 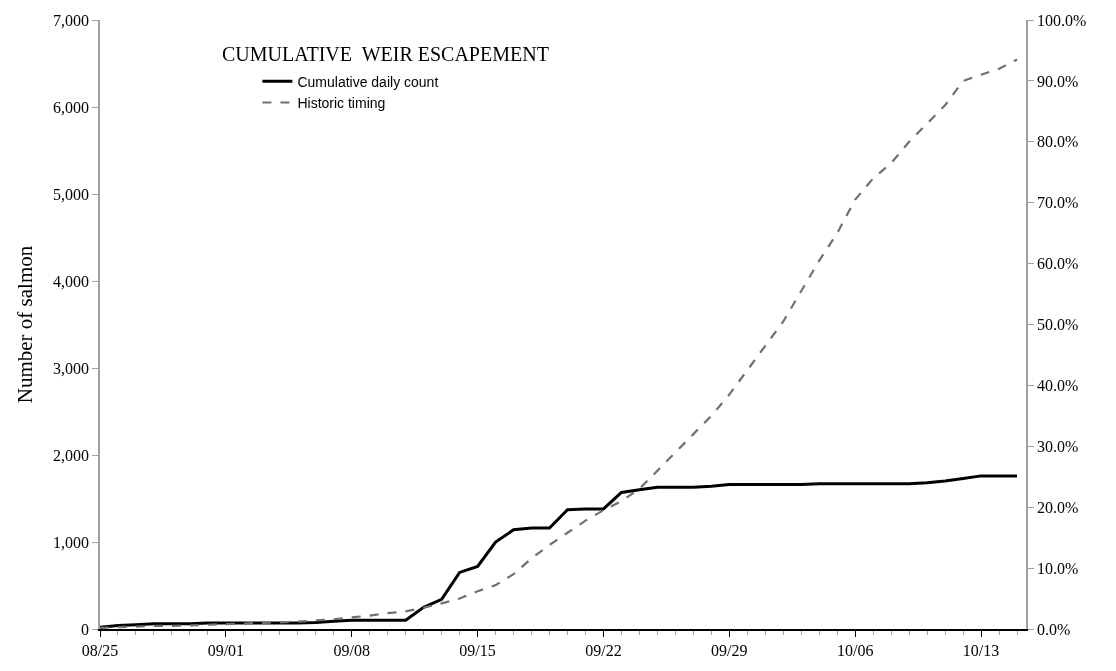 I want to click on x-tick-label: 09/01, so click(x=226, y=650).